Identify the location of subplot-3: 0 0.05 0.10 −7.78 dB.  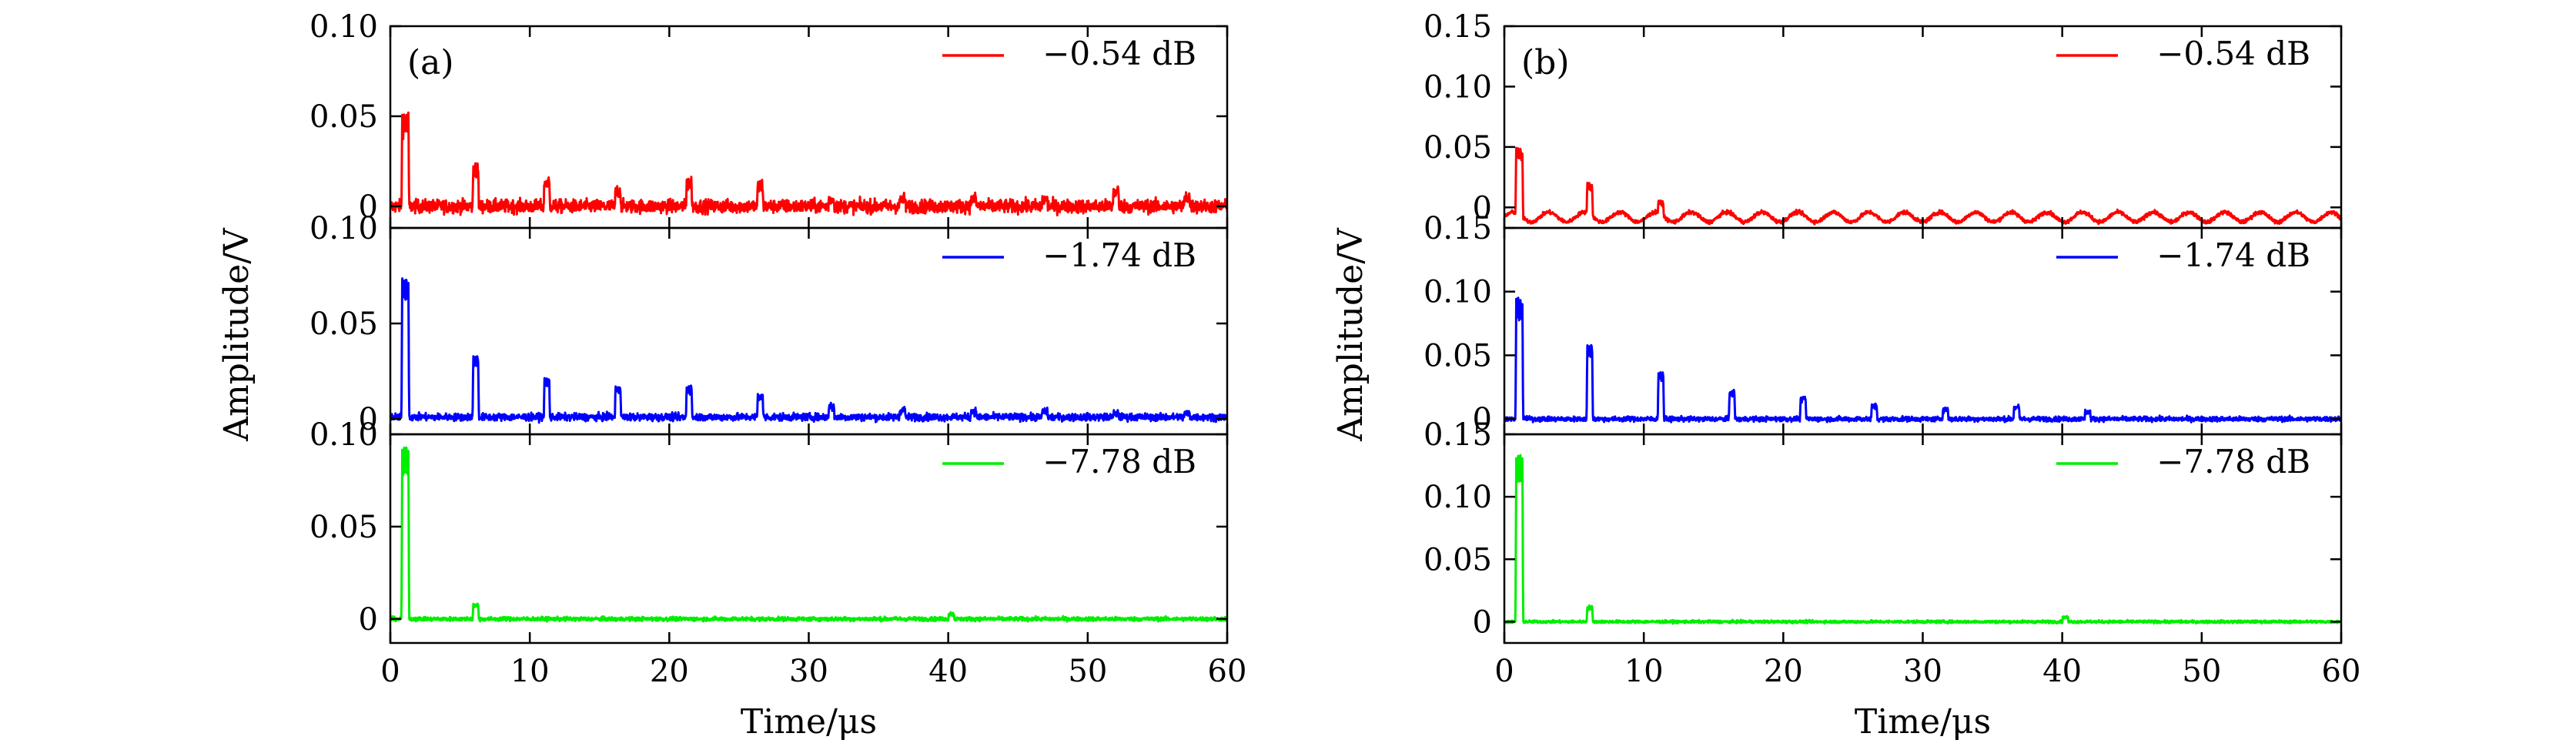
(769, 531).